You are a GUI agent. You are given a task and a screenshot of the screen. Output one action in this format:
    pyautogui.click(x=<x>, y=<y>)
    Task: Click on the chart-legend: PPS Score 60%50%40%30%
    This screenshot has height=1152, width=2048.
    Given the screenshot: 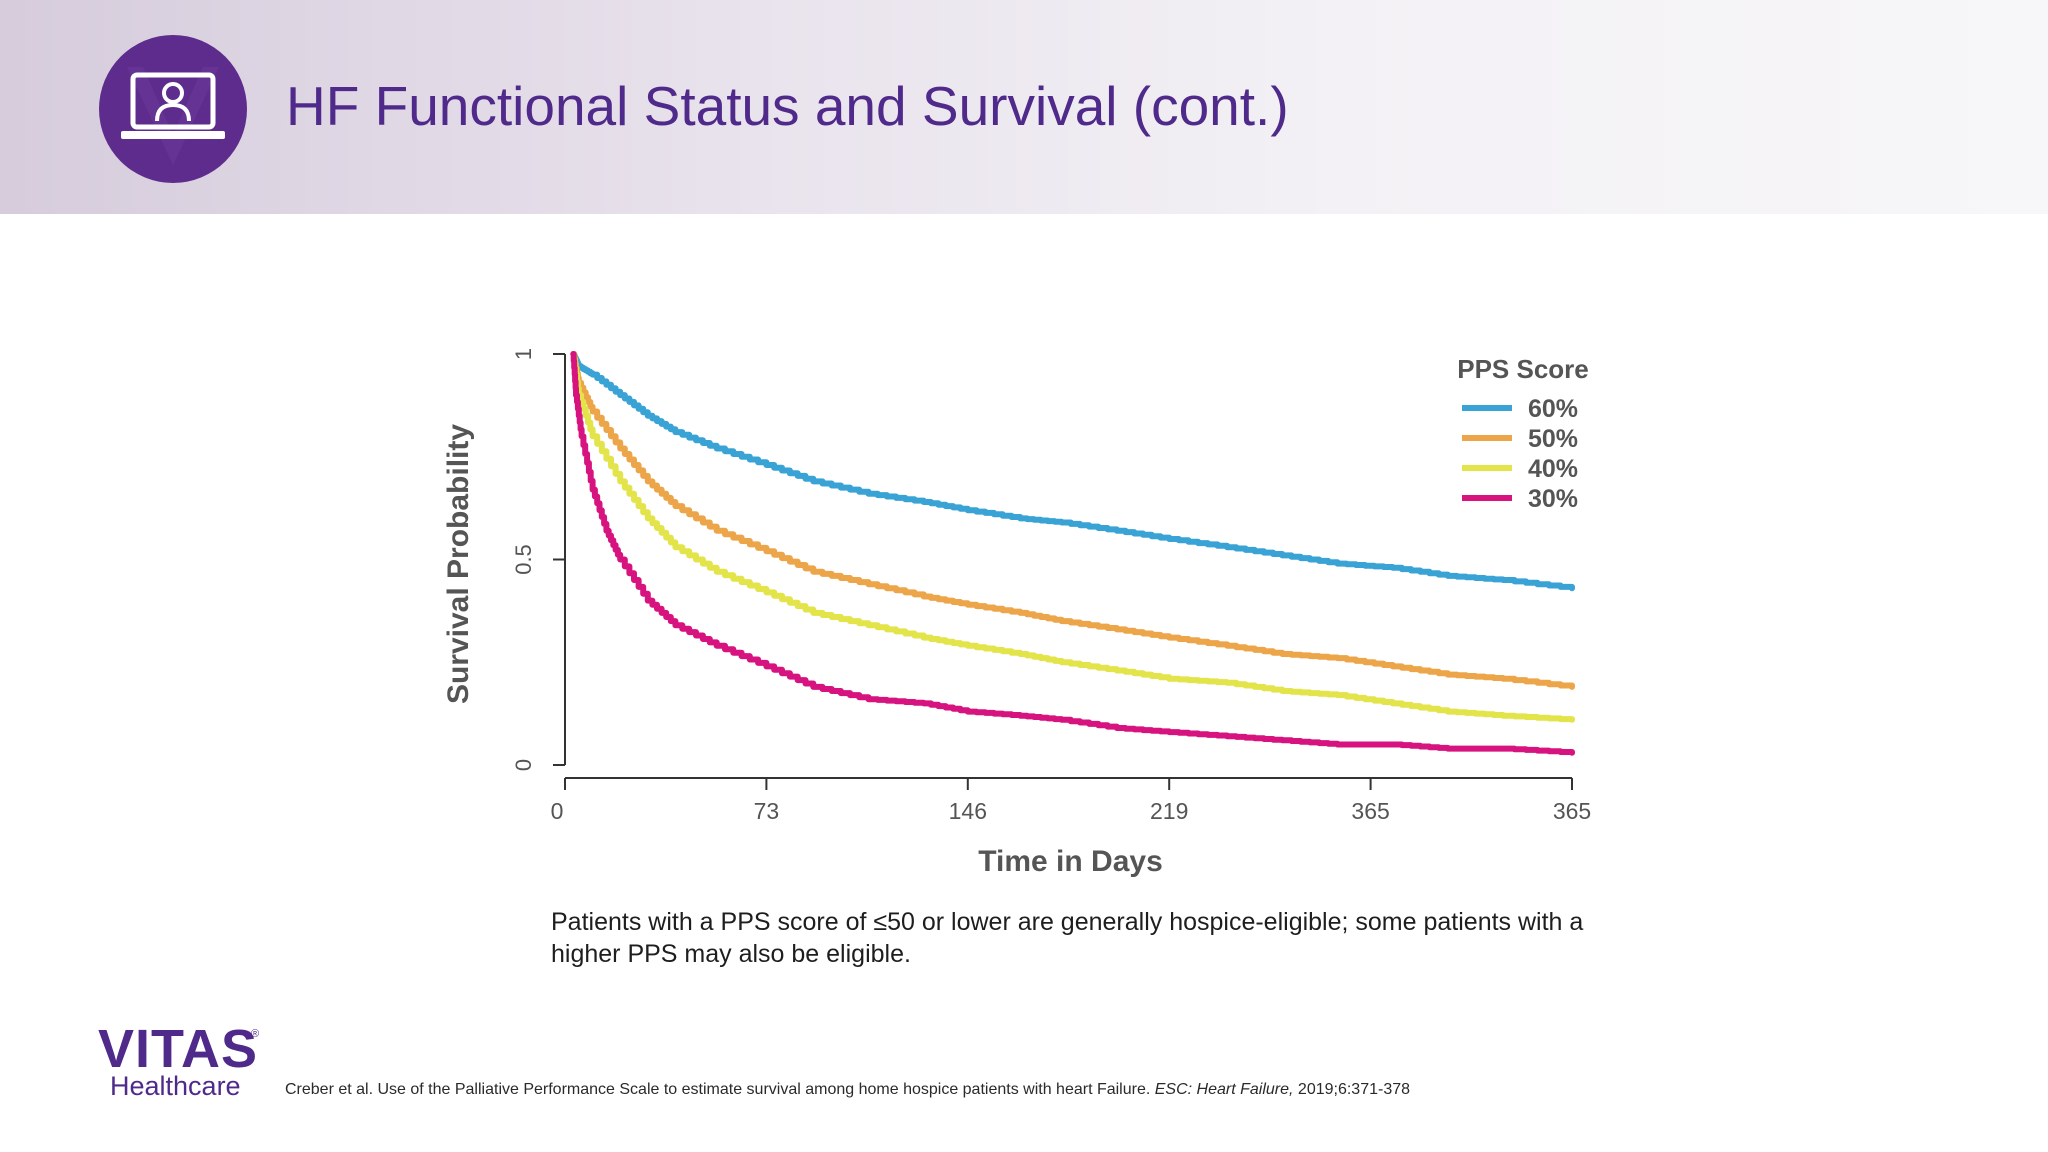 What is the action you would take?
    pyautogui.click(x=1523, y=433)
    